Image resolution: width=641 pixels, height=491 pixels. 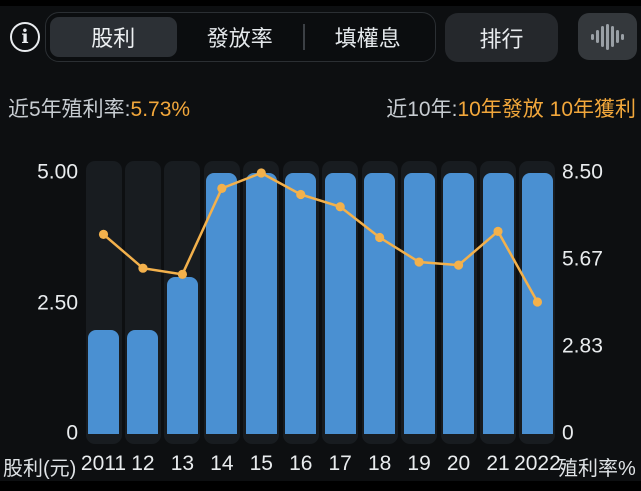 What do you see at coordinates (500, 109) in the screenshot?
I see `ten-year-paid: 10年發放` at bounding box center [500, 109].